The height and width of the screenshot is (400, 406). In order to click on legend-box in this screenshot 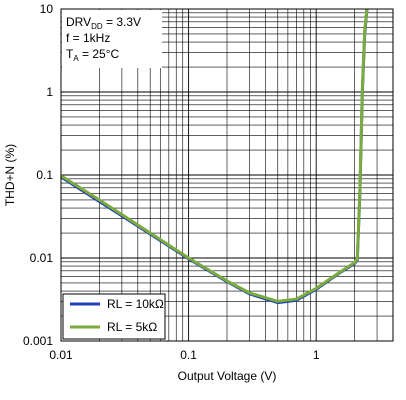, I will do `click(114, 316)`.